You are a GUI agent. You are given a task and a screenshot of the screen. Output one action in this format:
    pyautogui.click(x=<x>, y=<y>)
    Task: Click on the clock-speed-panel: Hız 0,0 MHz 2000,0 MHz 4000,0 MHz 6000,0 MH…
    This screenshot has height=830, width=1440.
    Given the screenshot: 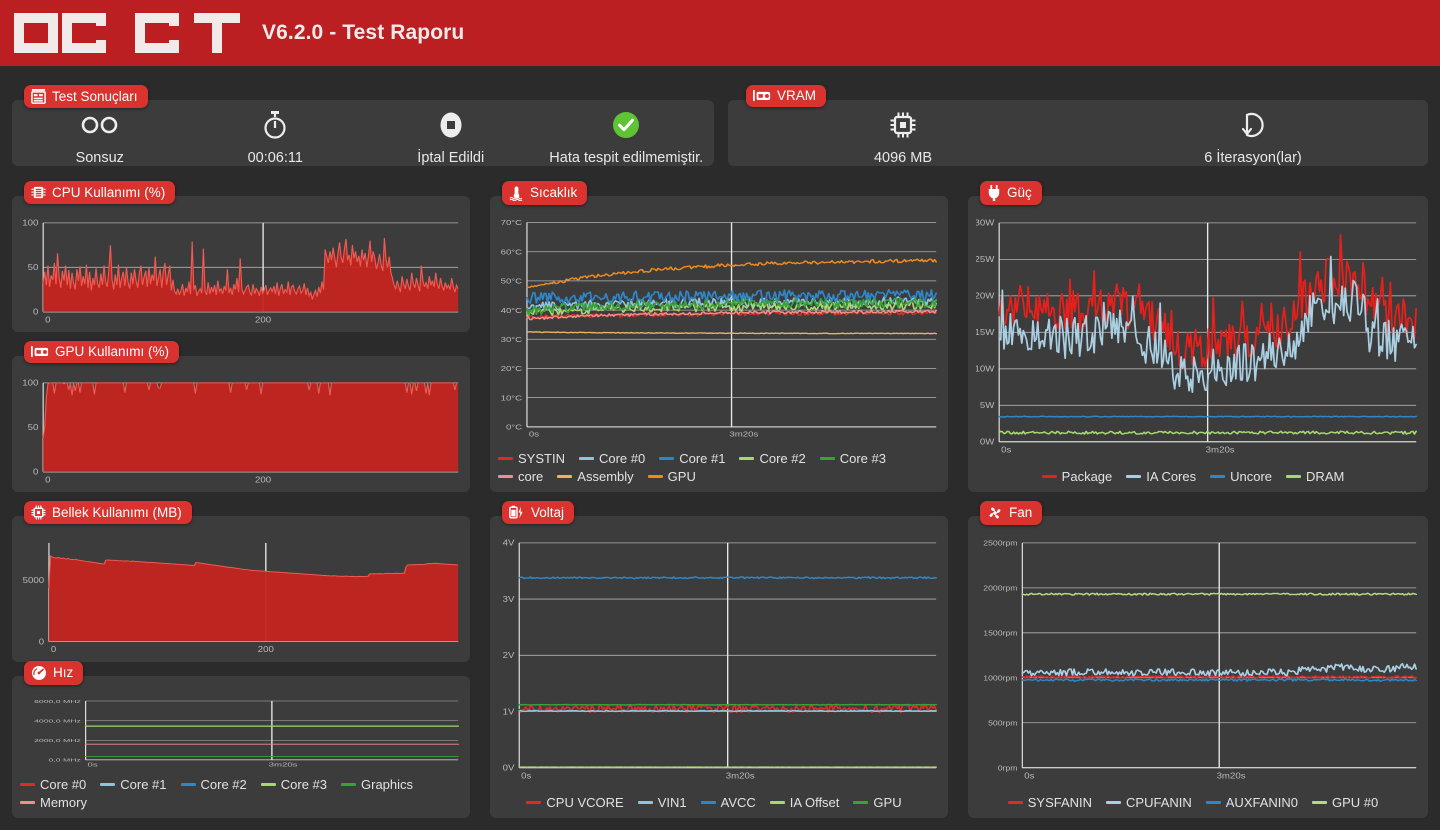 What is the action you would take?
    pyautogui.click(x=241, y=739)
    